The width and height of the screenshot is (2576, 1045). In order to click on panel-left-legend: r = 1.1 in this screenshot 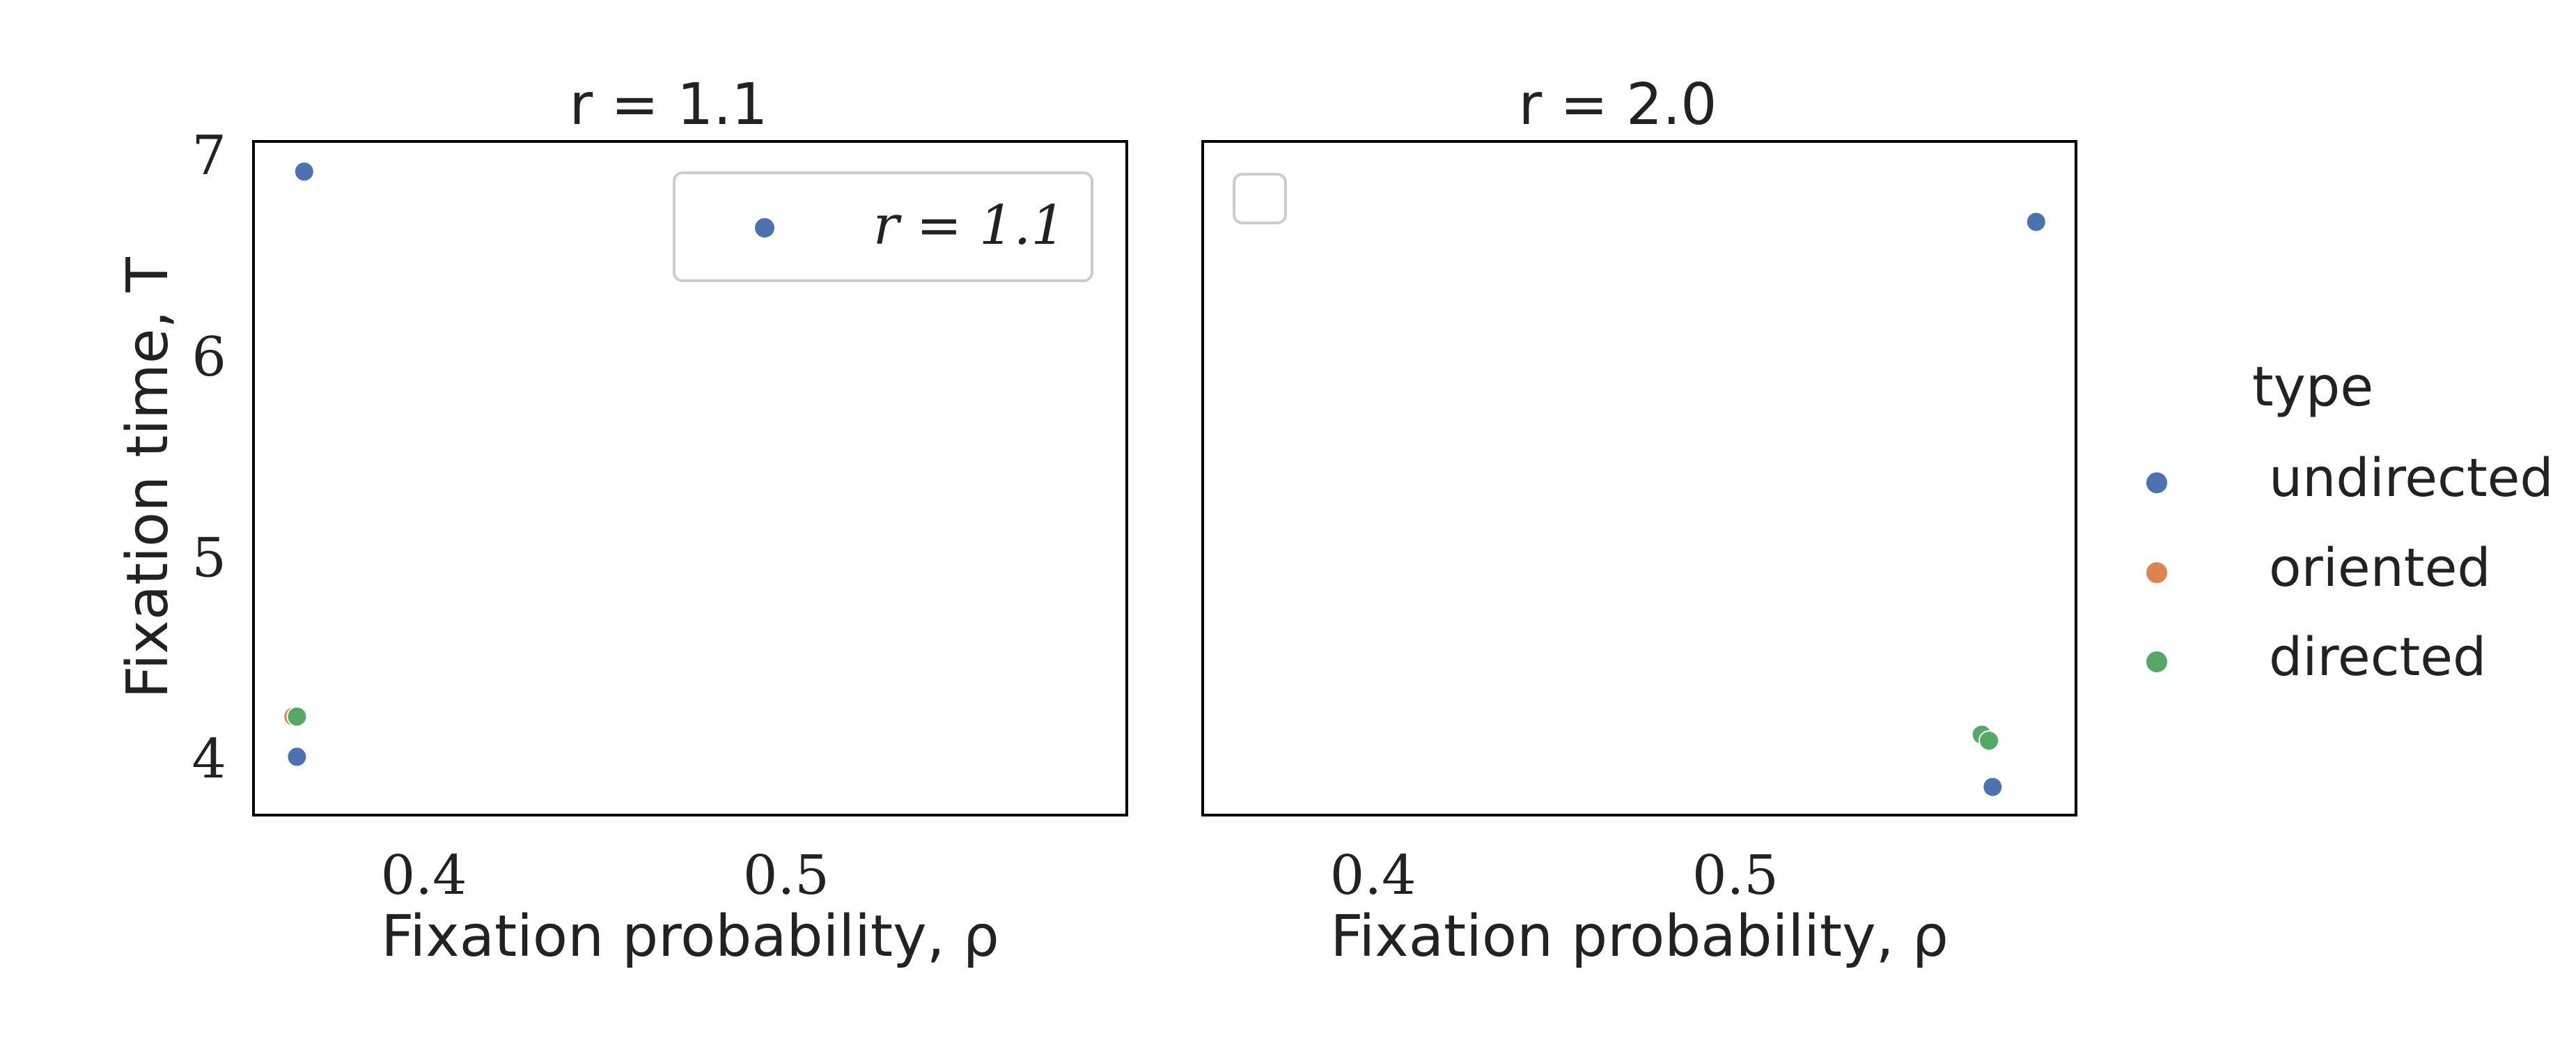, I will do `click(883, 226)`.